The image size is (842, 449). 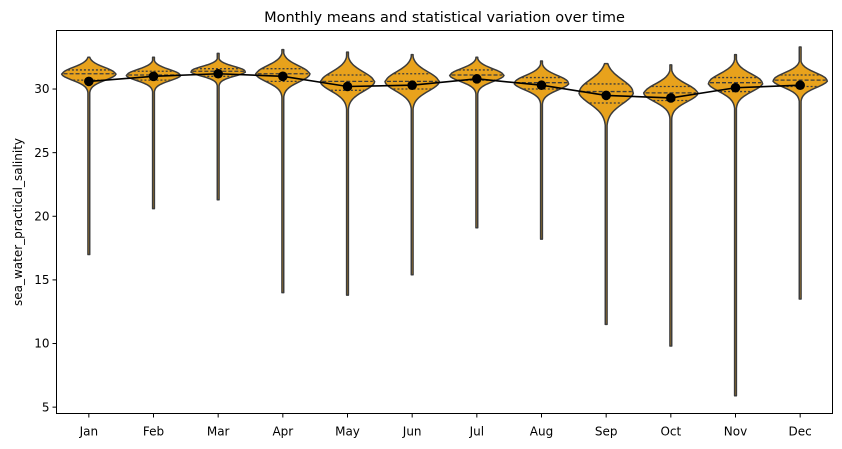 What do you see at coordinates (41, 344) in the screenshot?
I see `y-tick-label: 10` at bounding box center [41, 344].